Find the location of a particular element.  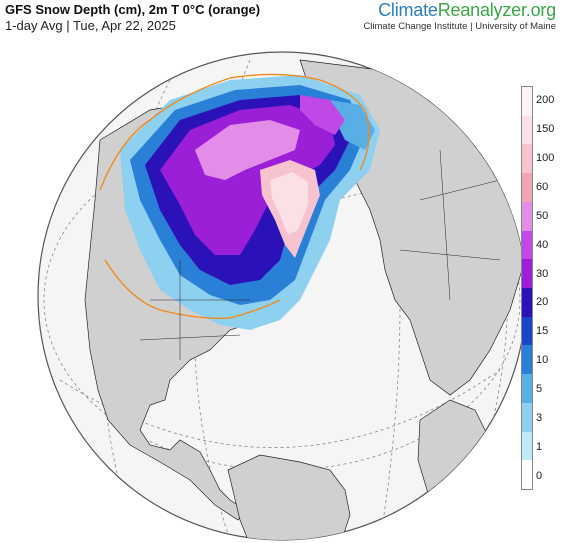

colorbar-label: 60 is located at coordinates (542, 187).